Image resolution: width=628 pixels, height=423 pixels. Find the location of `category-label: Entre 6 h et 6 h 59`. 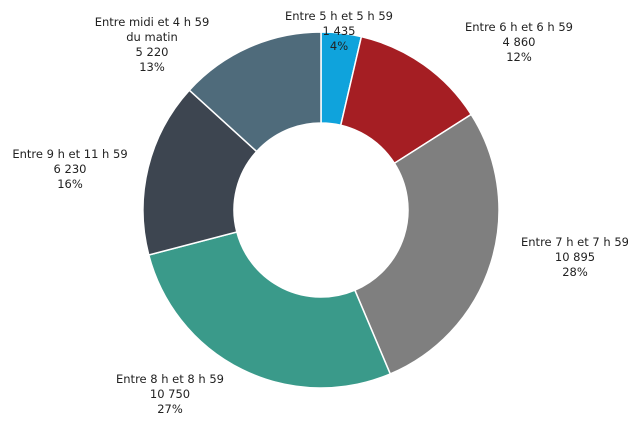

category-label: Entre 6 h et 6 h 59 is located at coordinates (519, 27).